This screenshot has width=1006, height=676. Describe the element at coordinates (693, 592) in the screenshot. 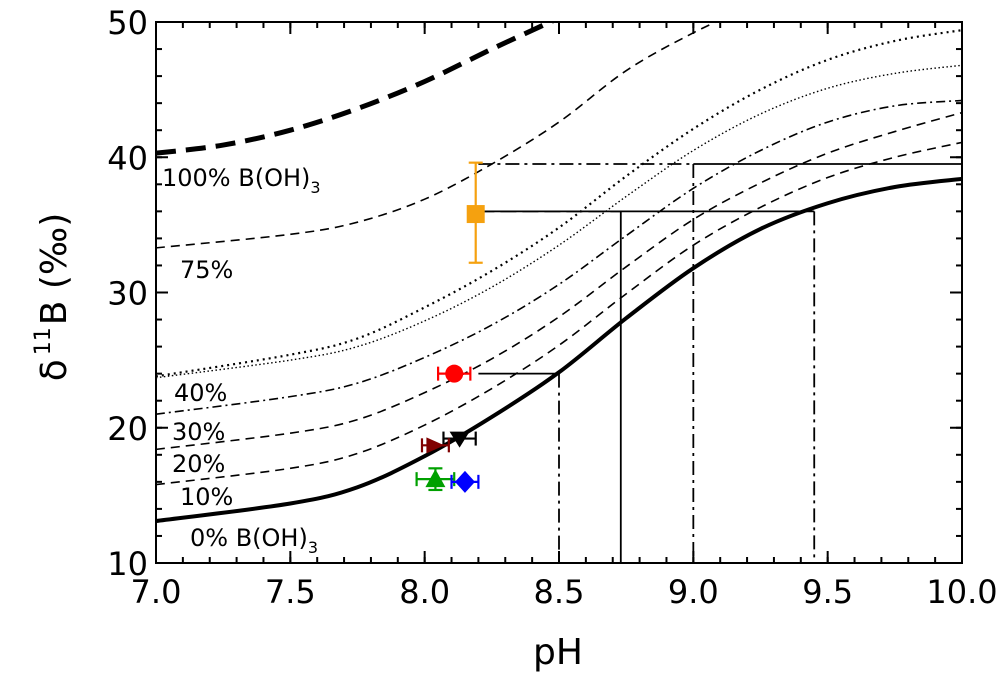

I see `x-tick-label: 9.0` at that location.